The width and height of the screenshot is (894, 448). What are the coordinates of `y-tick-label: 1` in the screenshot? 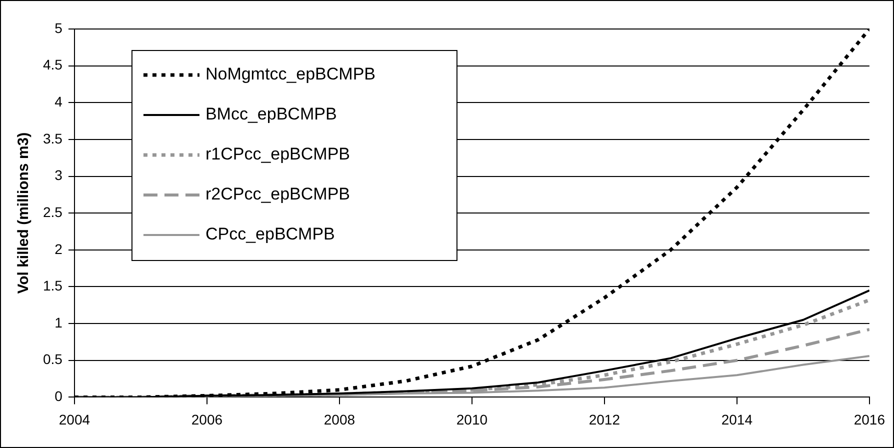 It's located at (58, 322).